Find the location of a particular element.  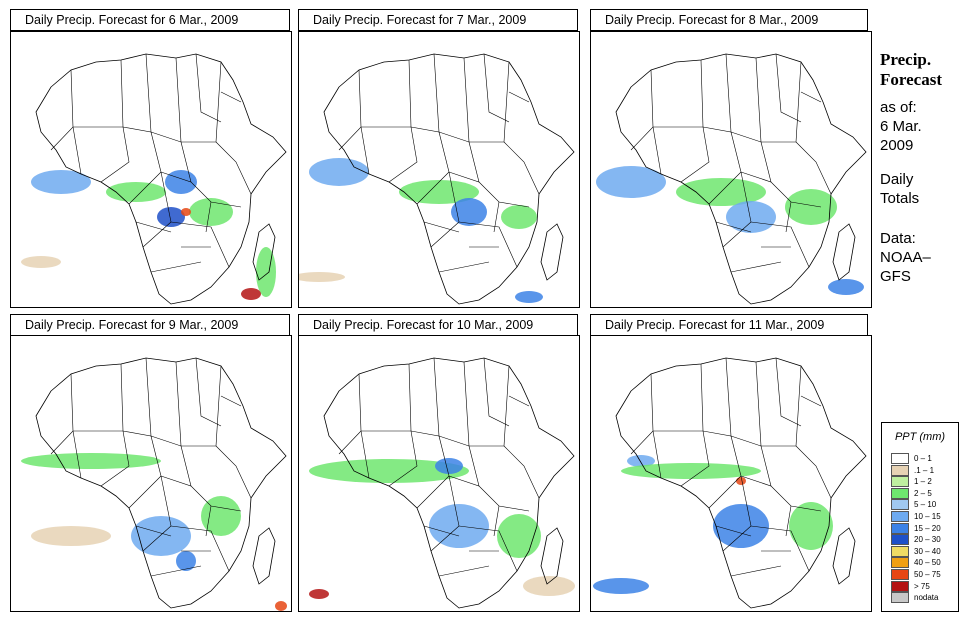

legend-label: 20 – 30 is located at coordinates (927, 540).